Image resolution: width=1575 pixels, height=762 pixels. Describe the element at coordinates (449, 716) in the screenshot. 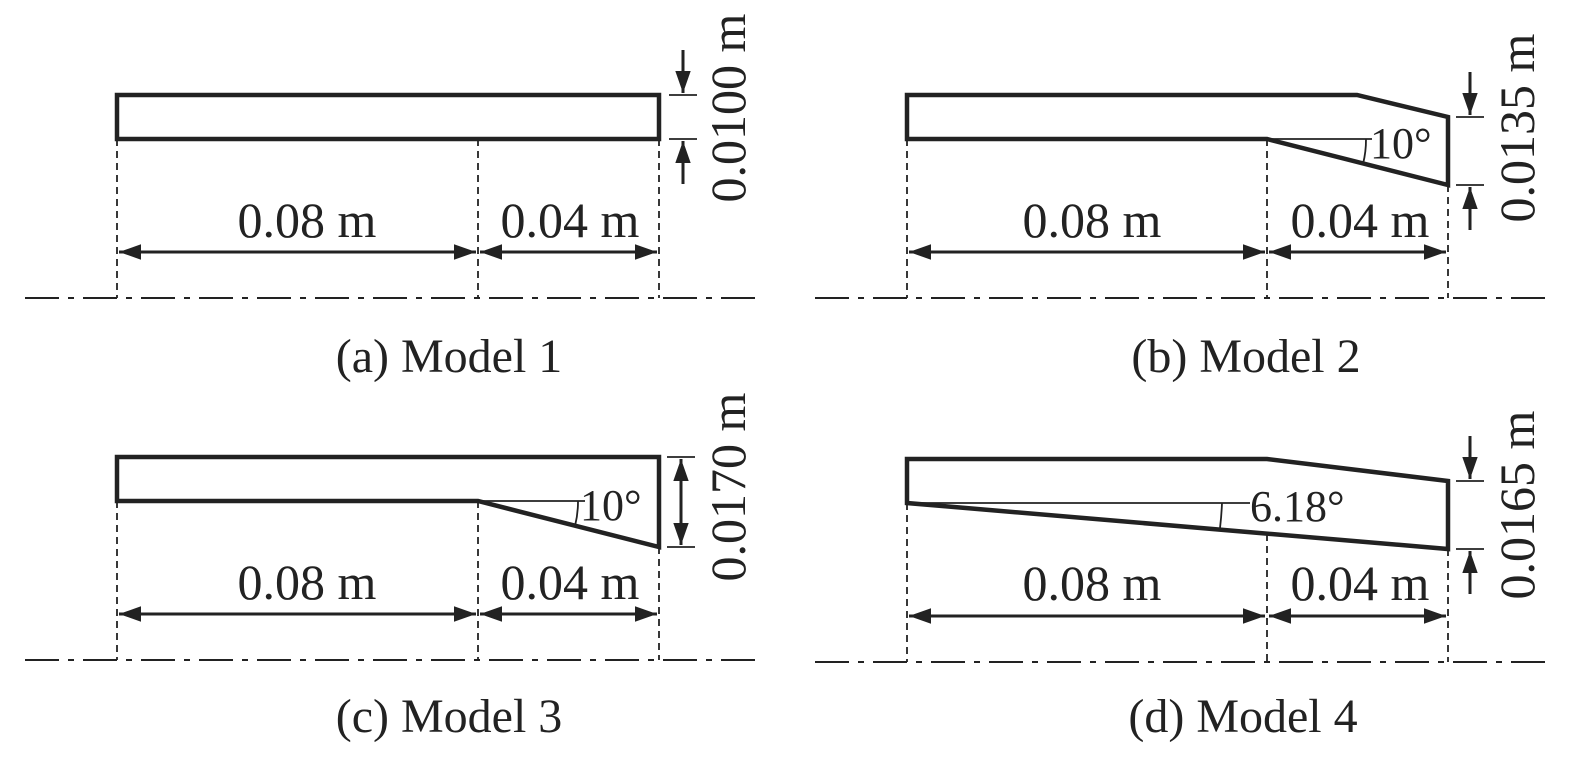

I see `panel-caption: (c) Model 3` at that location.